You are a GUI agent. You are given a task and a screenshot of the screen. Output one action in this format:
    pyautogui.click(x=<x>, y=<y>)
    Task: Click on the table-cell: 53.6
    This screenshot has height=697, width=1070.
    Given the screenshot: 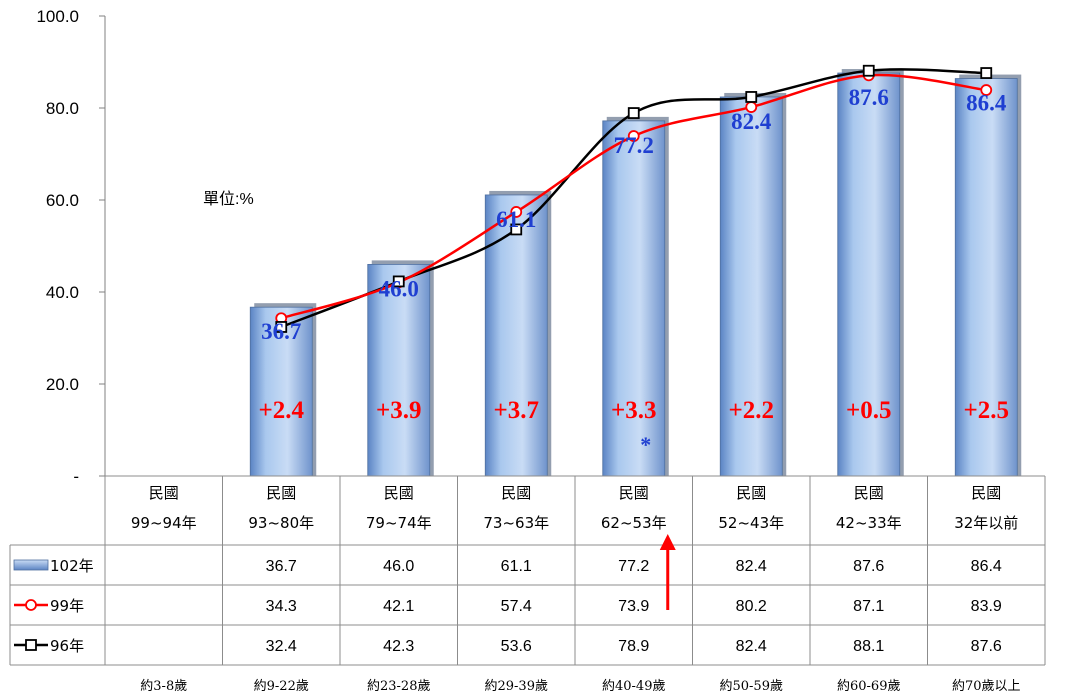 What is the action you would take?
    pyautogui.click(x=516, y=646)
    